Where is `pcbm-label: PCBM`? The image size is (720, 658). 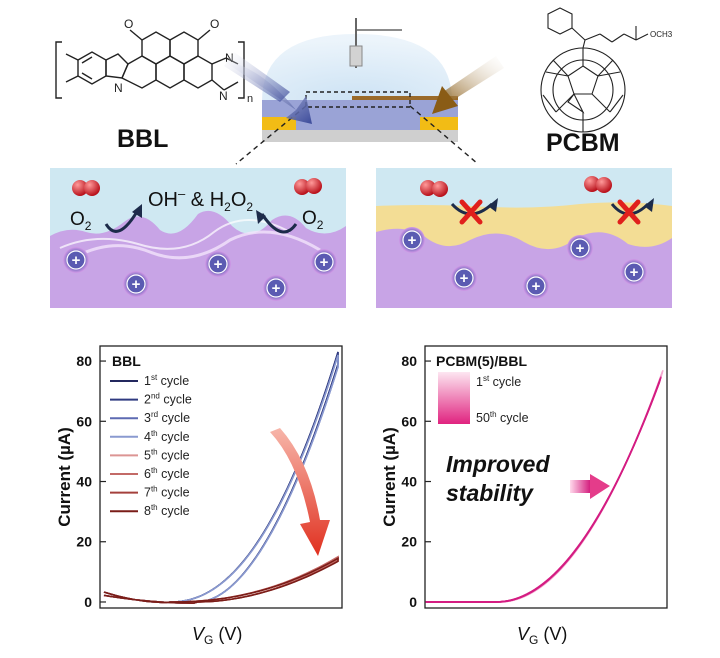 pcbm-label: PCBM is located at coordinates (583, 143).